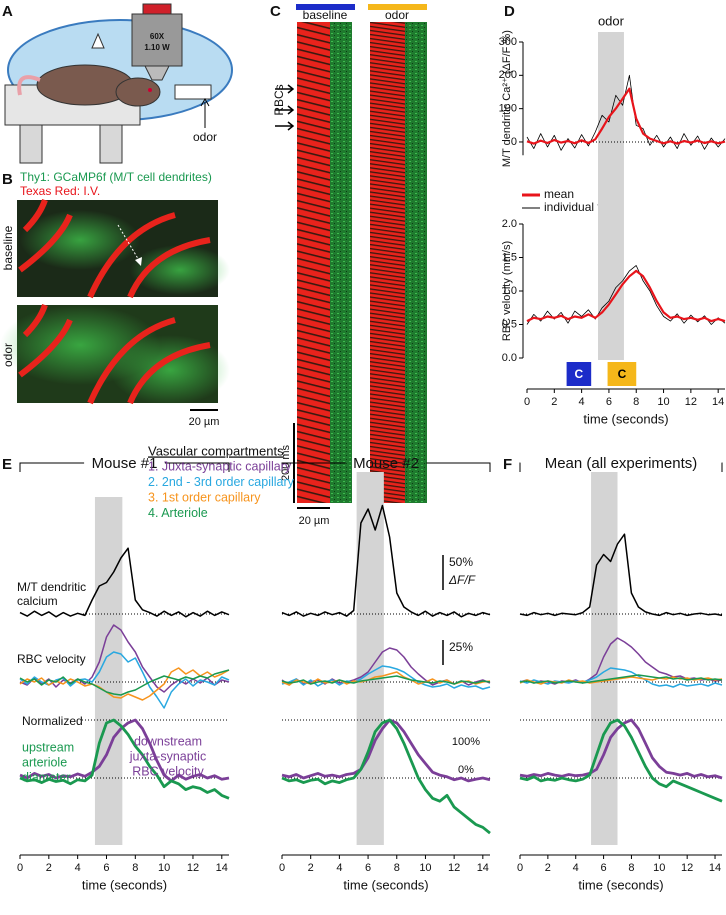  Describe the element at coordinates (397, 15) in the screenshot. I see `column-label: odor` at that location.